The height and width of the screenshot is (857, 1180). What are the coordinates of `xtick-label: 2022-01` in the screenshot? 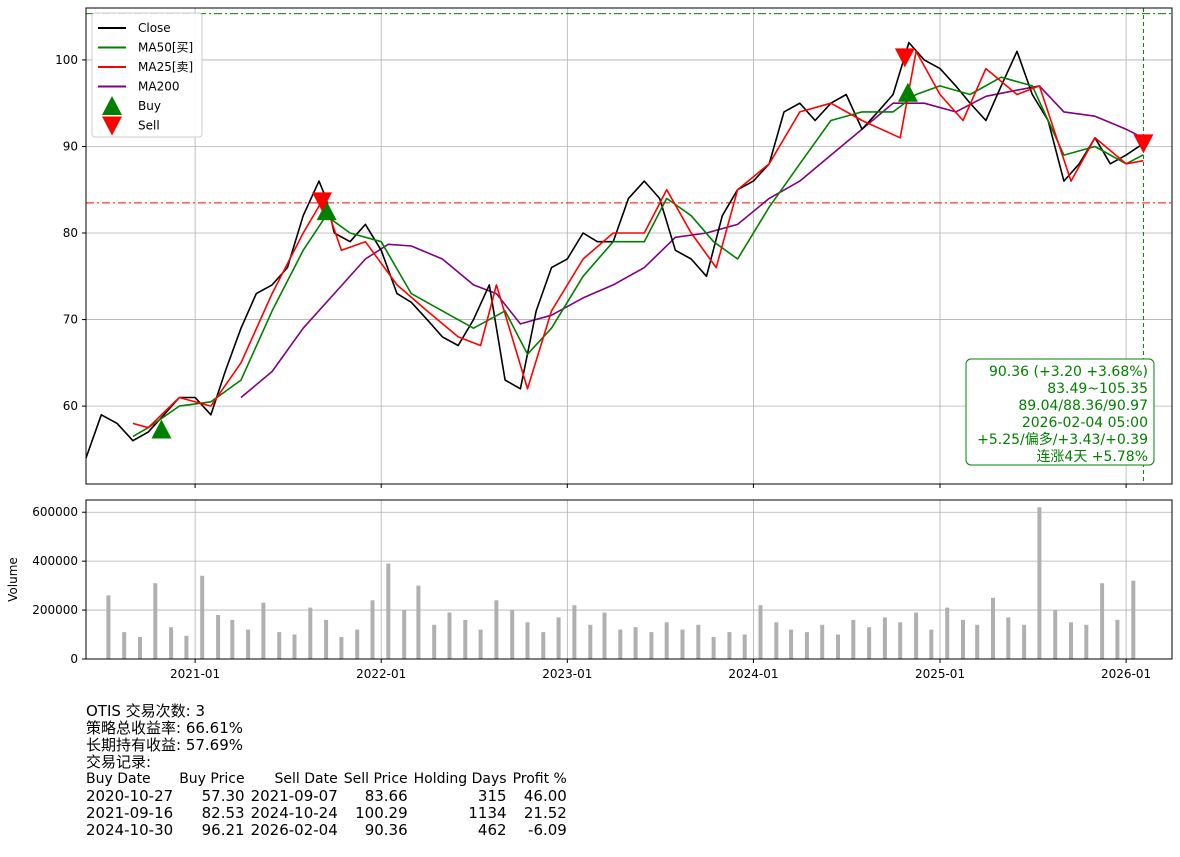 It's located at (381, 674).